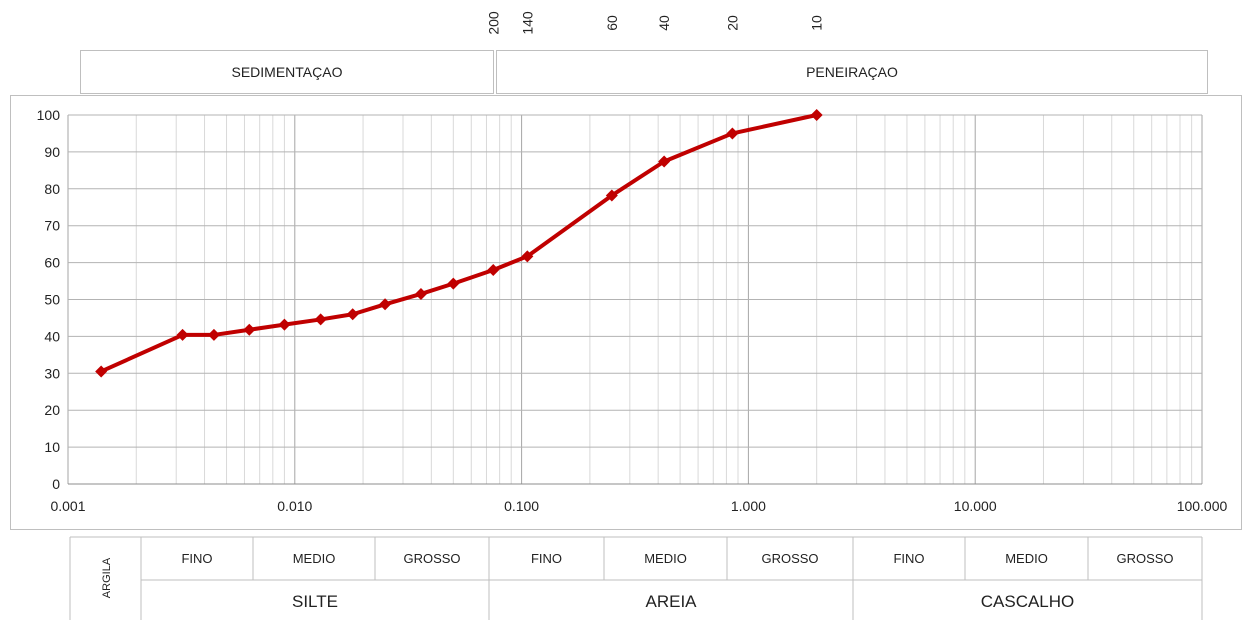  I want to click on sieve-label: 140, so click(527, 23).